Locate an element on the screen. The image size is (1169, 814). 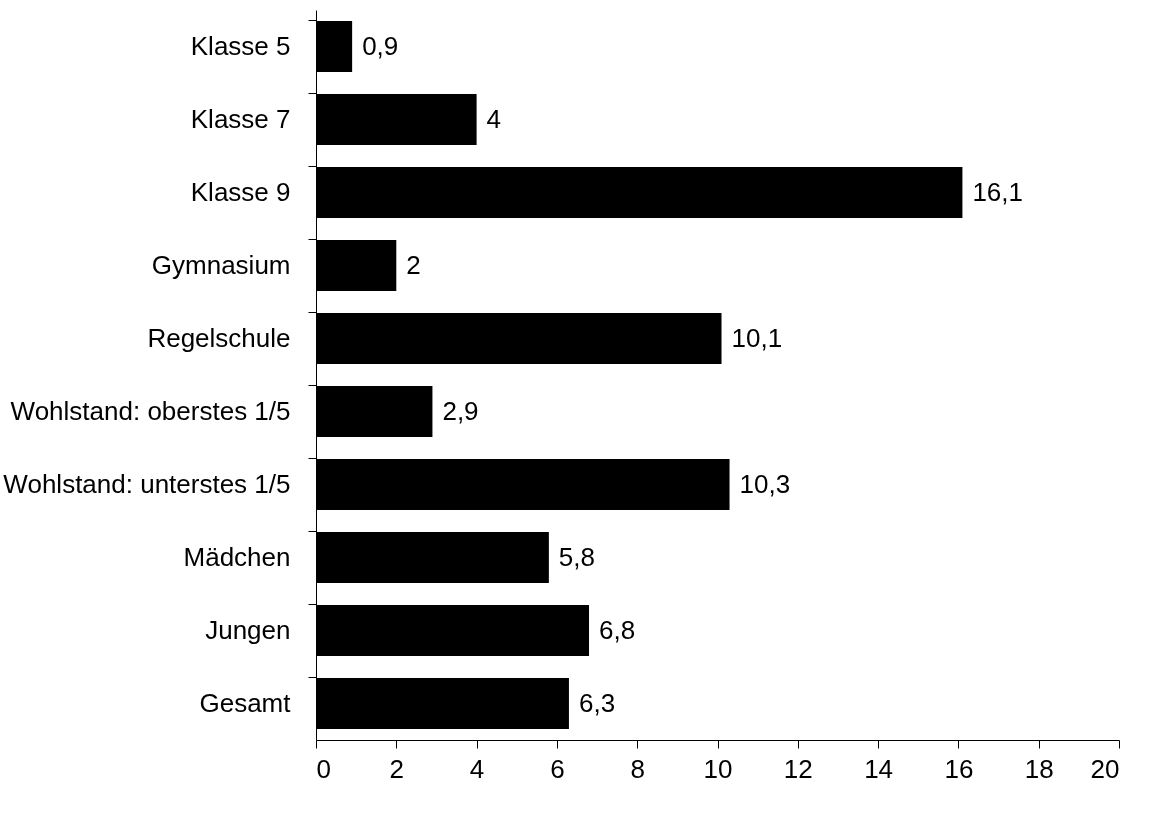
y-tick-label: Wohlstand: oberstes 1/5 is located at coordinates (150, 410).